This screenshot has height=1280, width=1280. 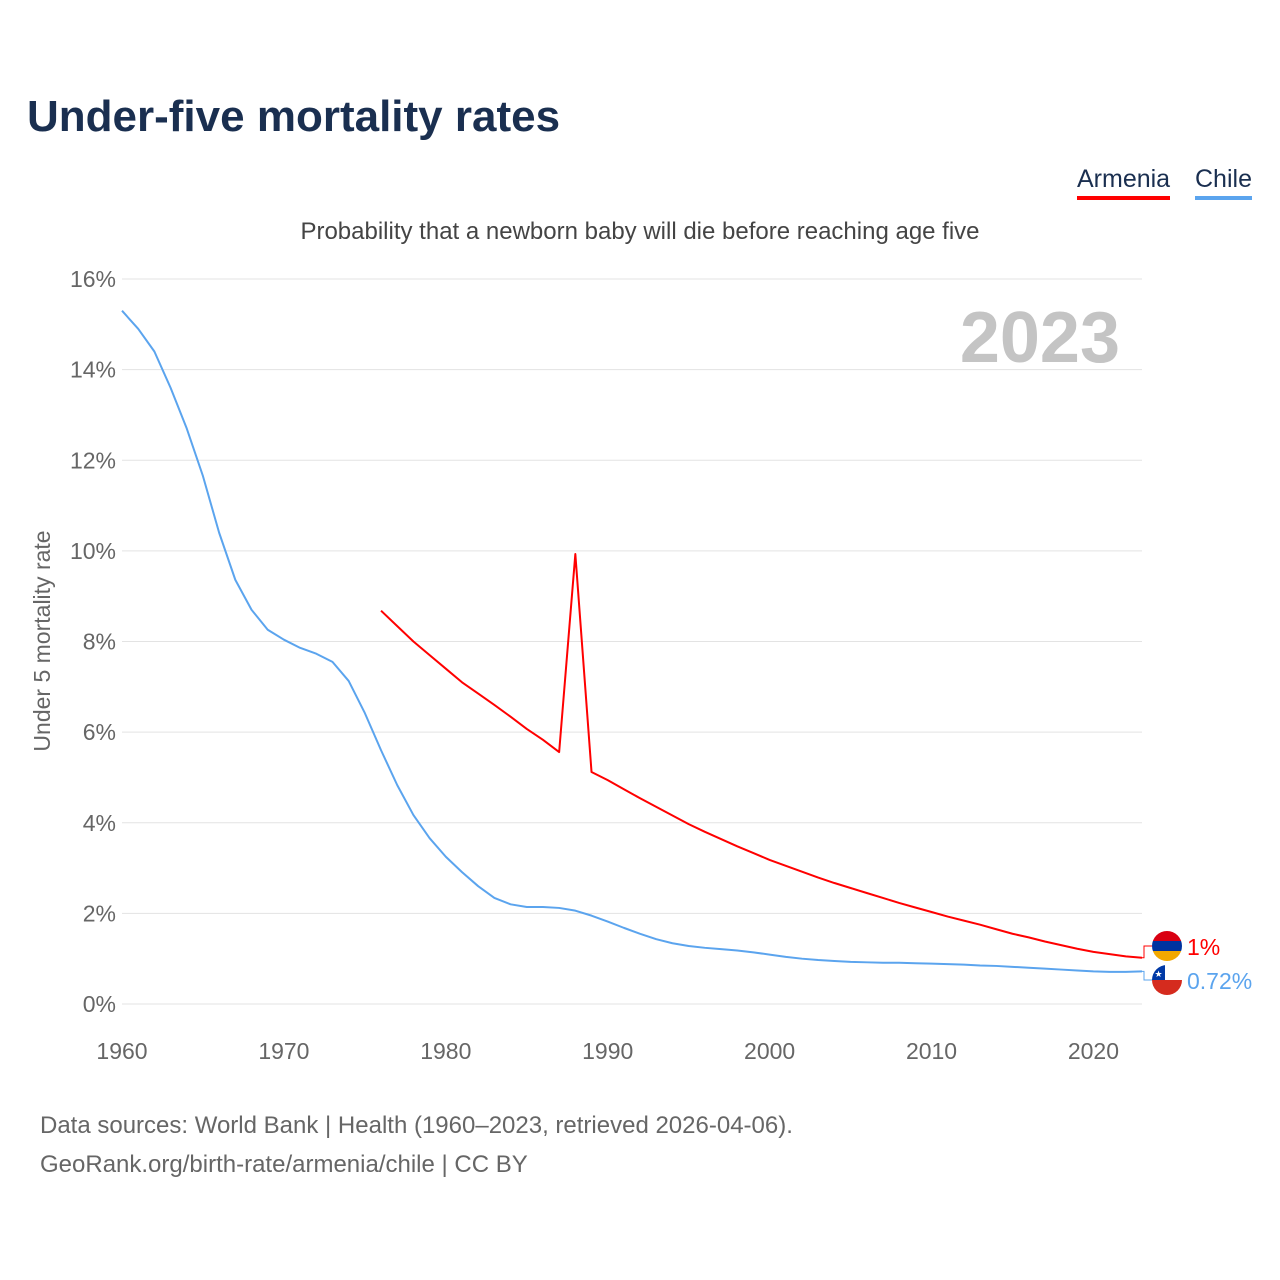 I want to click on y-tick-label: 6%, so click(x=99, y=732).